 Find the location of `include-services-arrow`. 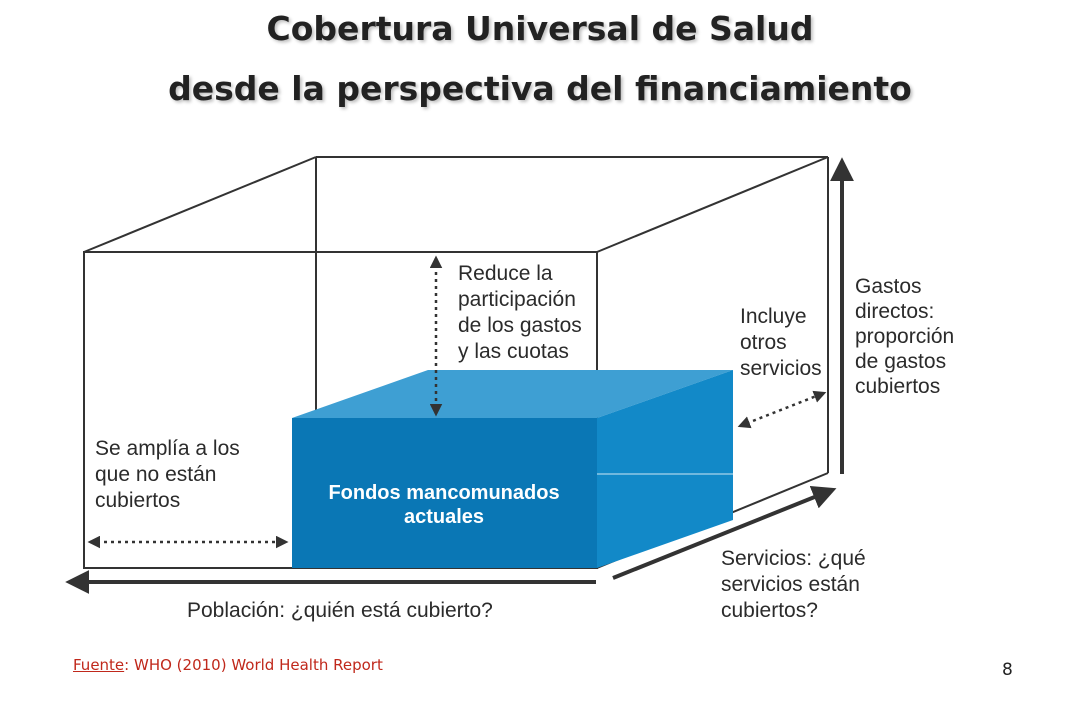

include-services-arrow is located at coordinates (782, 409).